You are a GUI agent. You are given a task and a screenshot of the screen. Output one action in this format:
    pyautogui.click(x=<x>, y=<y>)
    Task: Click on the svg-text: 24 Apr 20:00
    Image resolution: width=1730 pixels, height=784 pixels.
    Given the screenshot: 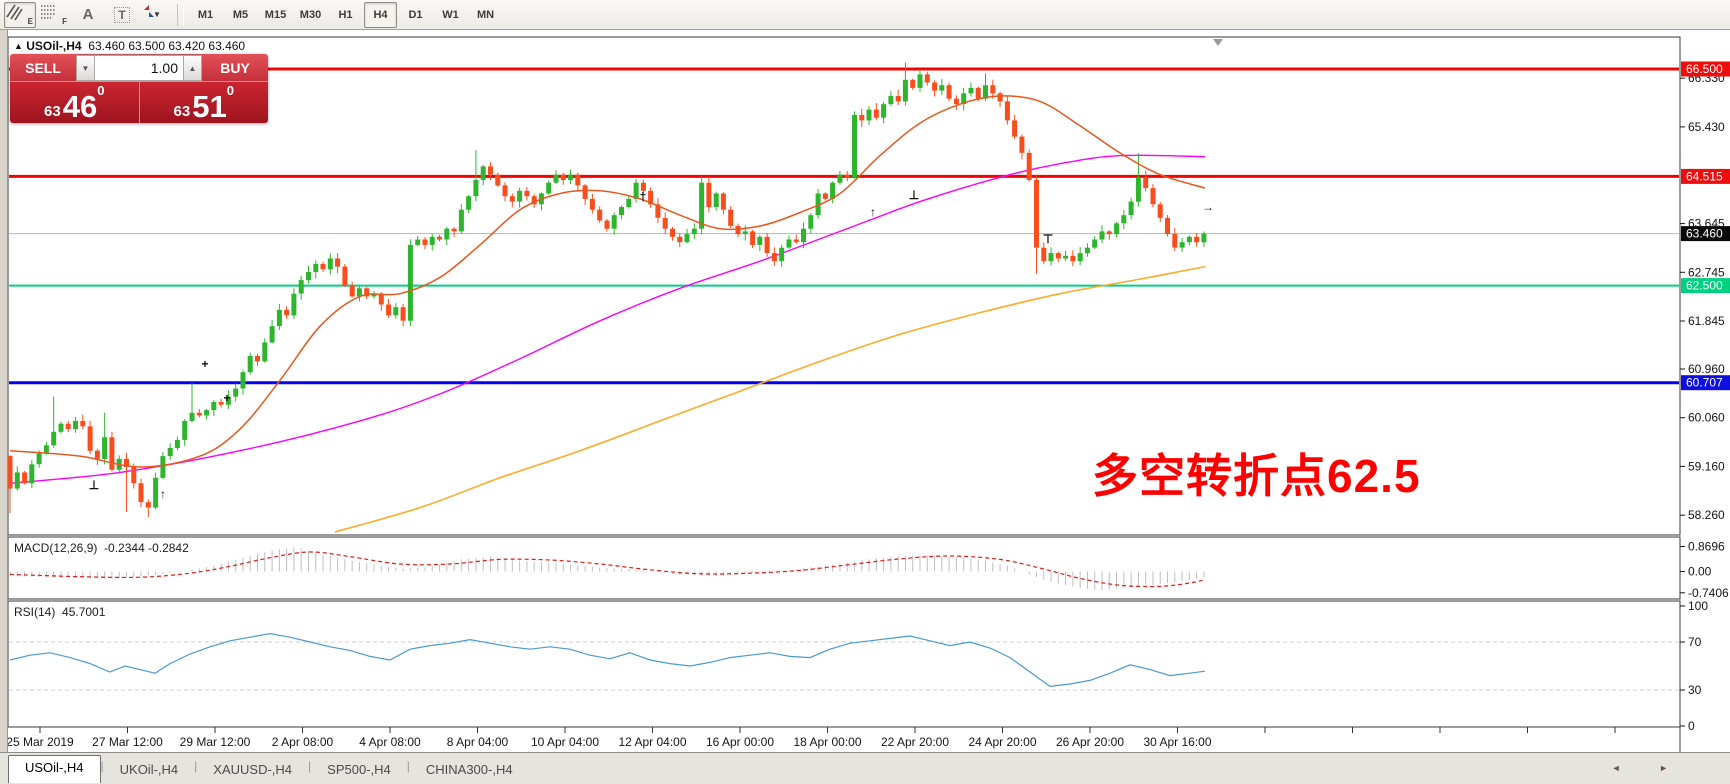 What is the action you would take?
    pyautogui.click(x=1002, y=742)
    